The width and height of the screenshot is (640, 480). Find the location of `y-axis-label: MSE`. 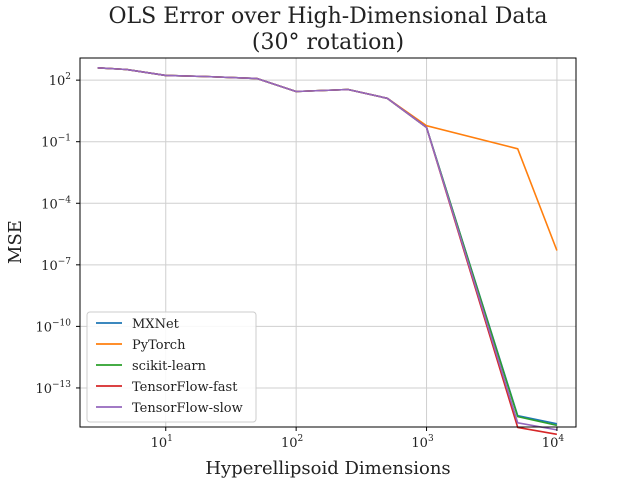

y-axis-label: MSE is located at coordinates (15, 242).